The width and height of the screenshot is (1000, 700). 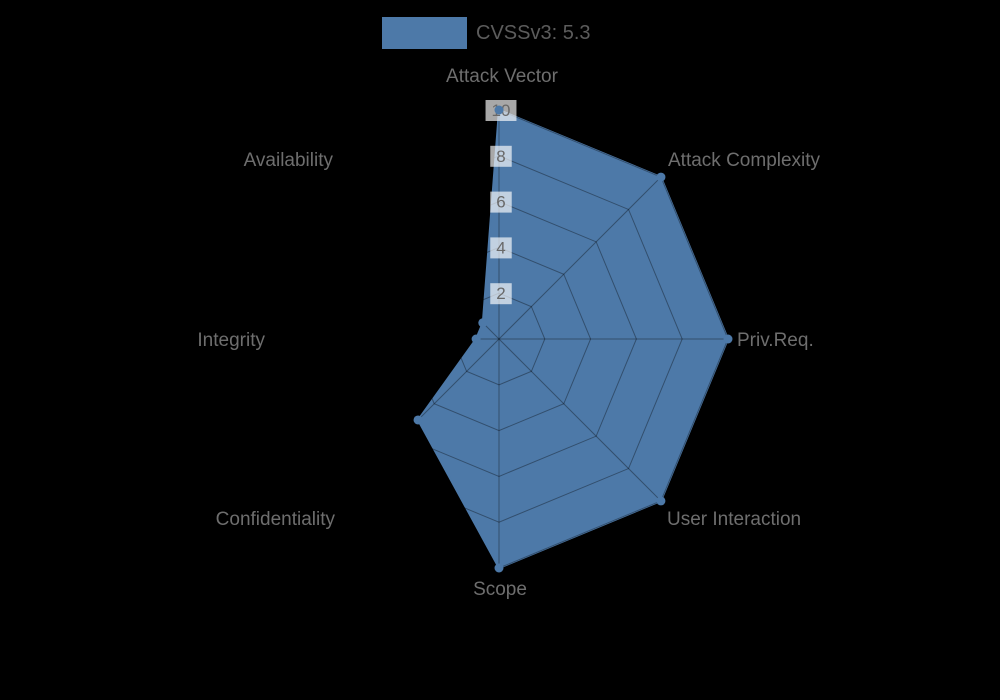 What do you see at coordinates (500, 589) in the screenshot?
I see `axis-label-scope: Scope` at bounding box center [500, 589].